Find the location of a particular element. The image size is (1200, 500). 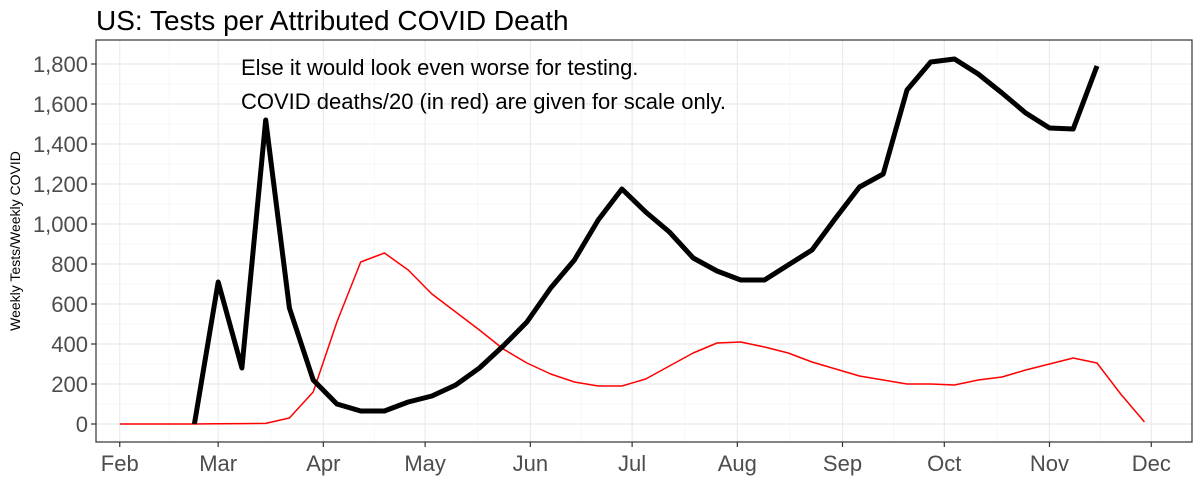

x-tick-label: Aug is located at coordinates (737, 463).